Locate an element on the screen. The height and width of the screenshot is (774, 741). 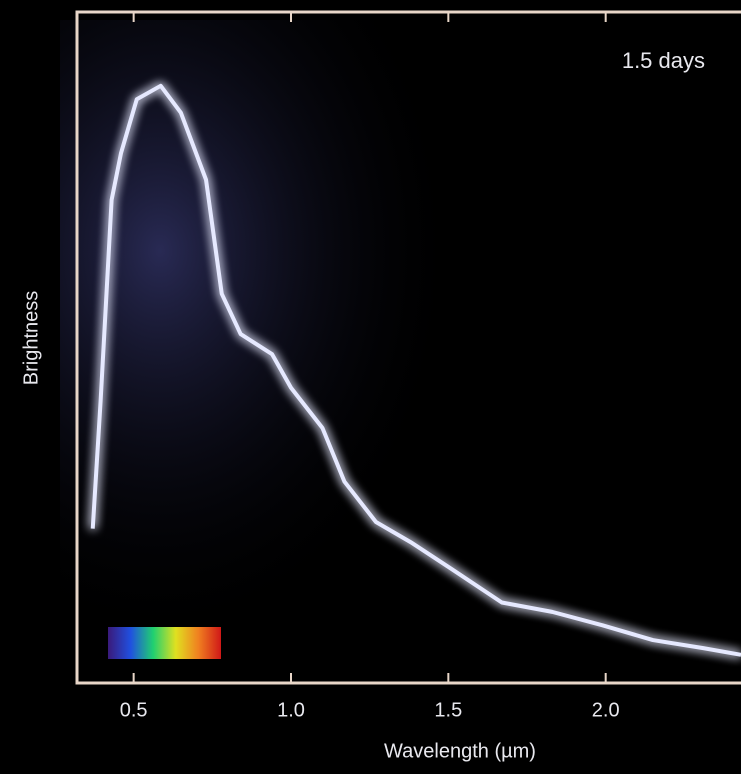
x-tick-label: 2.0 is located at coordinates (606, 710).